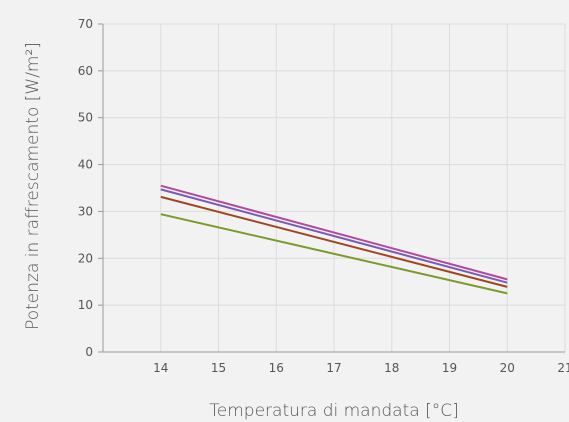  What do you see at coordinates (85, 118) in the screenshot?
I see `y-tick-label: 50` at bounding box center [85, 118].